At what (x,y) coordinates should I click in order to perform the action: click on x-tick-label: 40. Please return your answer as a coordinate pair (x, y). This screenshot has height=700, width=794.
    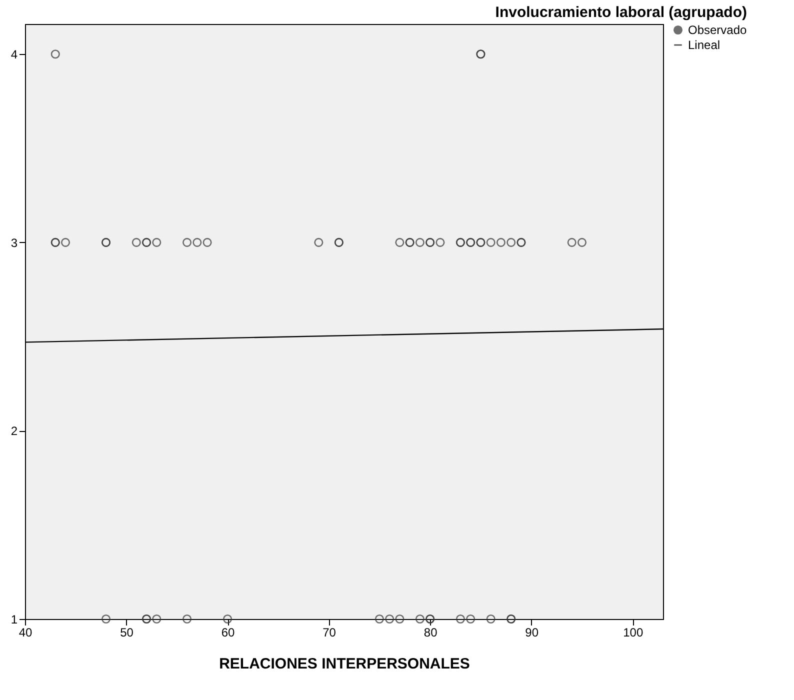
    Looking at the image, I should click on (25, 633).